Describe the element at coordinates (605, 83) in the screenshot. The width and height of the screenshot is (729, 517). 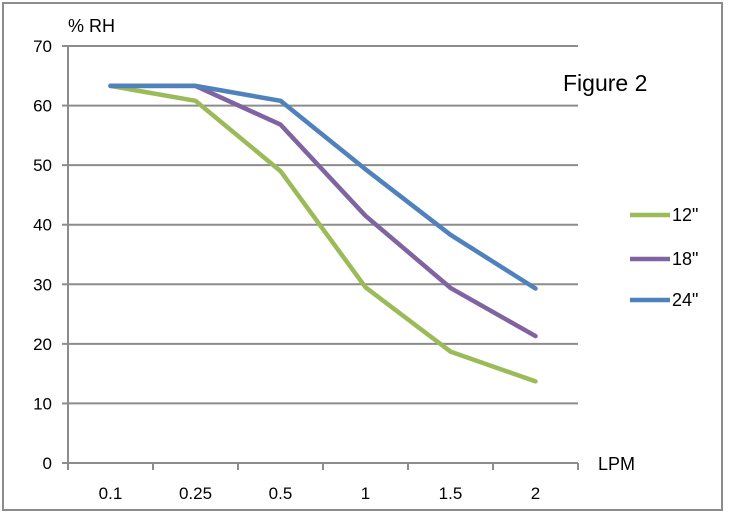
I see `chart-title: Figure 2` at that location.